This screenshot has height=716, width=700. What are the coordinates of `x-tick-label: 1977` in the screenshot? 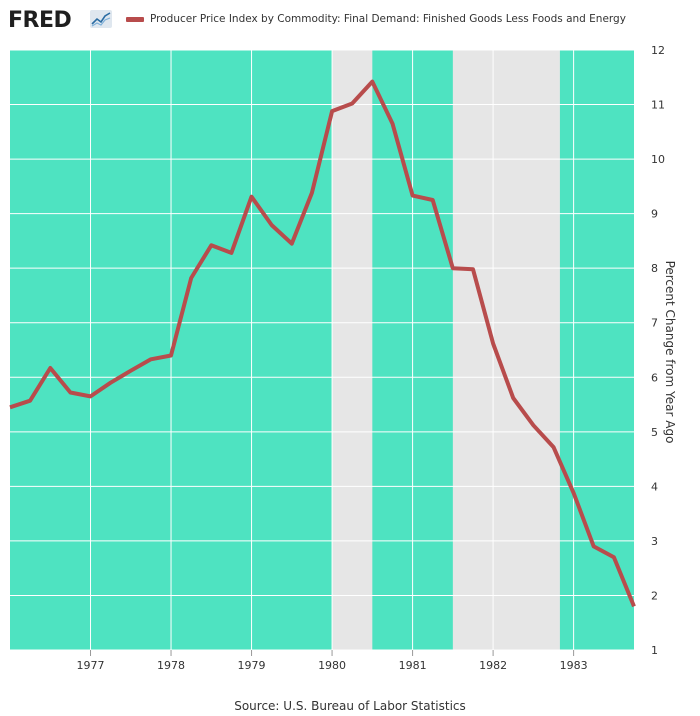 It's located at (91, 665).